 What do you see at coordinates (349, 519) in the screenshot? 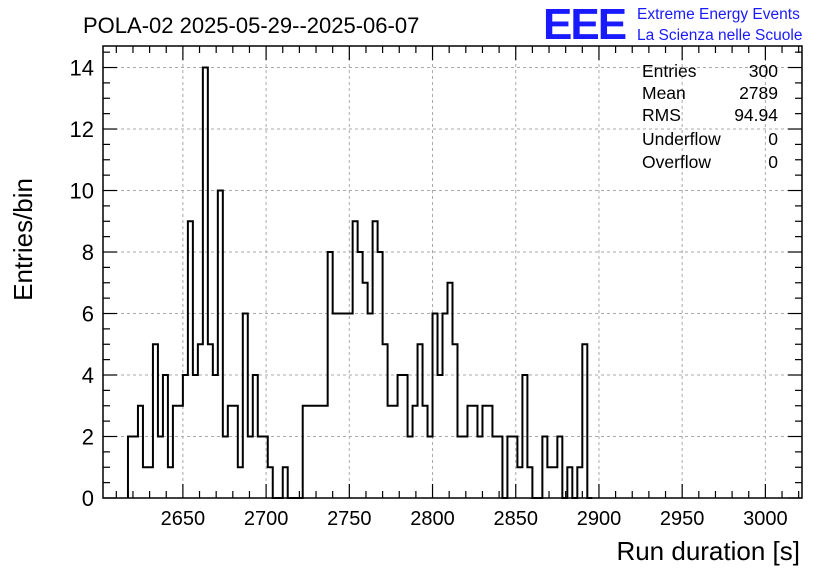
I see `x-tick-label: 2750` at bounding box center [349, 519].